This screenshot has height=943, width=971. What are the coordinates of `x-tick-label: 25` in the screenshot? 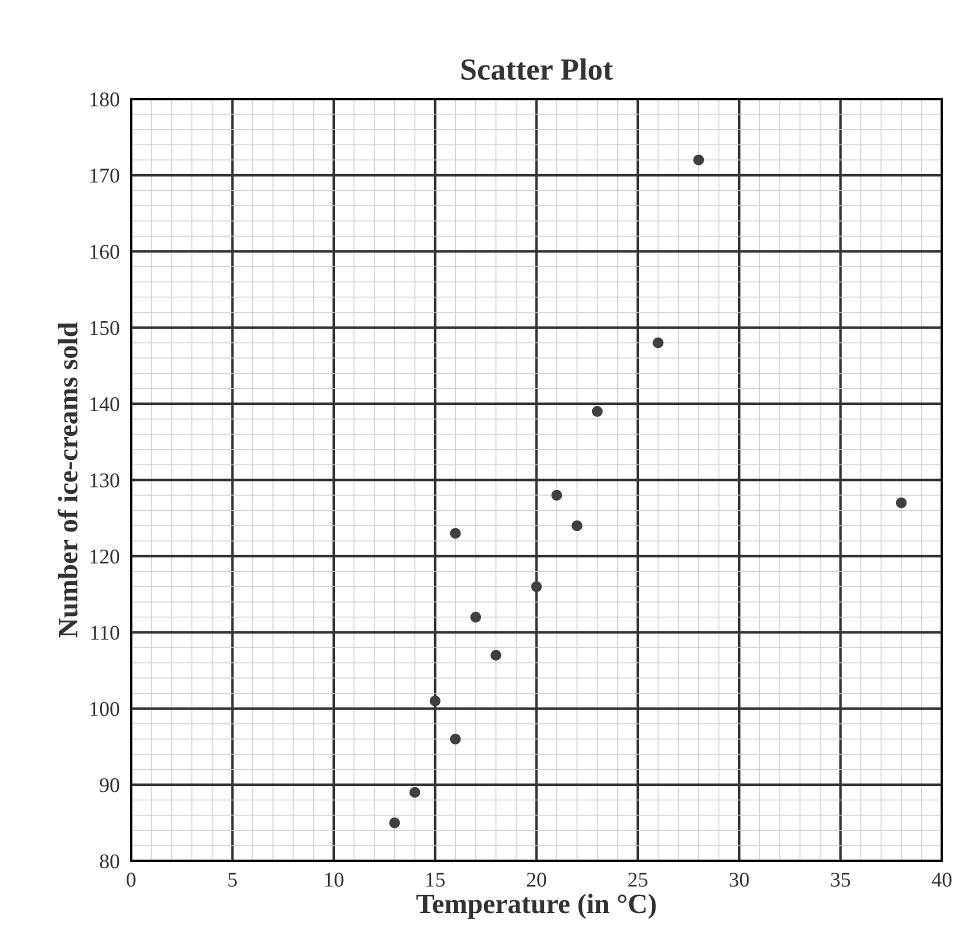 It's located at (638, 879).